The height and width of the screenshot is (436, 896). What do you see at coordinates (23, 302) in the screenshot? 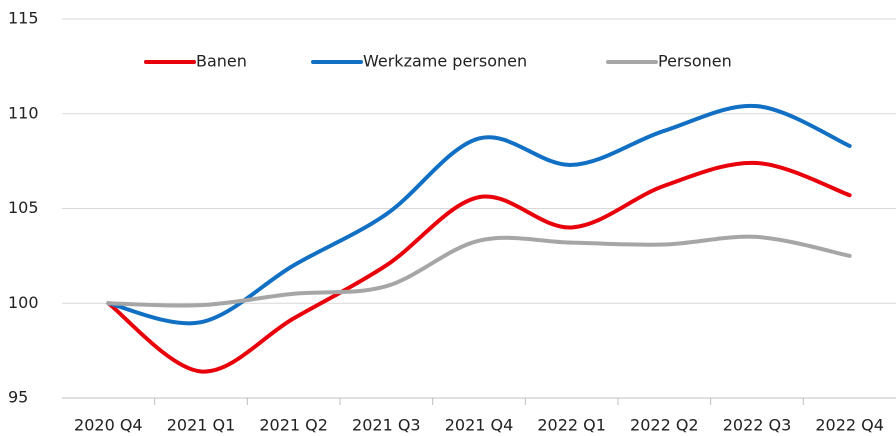
I see `y-tick-label: 100` at bounding box center [23, 302].